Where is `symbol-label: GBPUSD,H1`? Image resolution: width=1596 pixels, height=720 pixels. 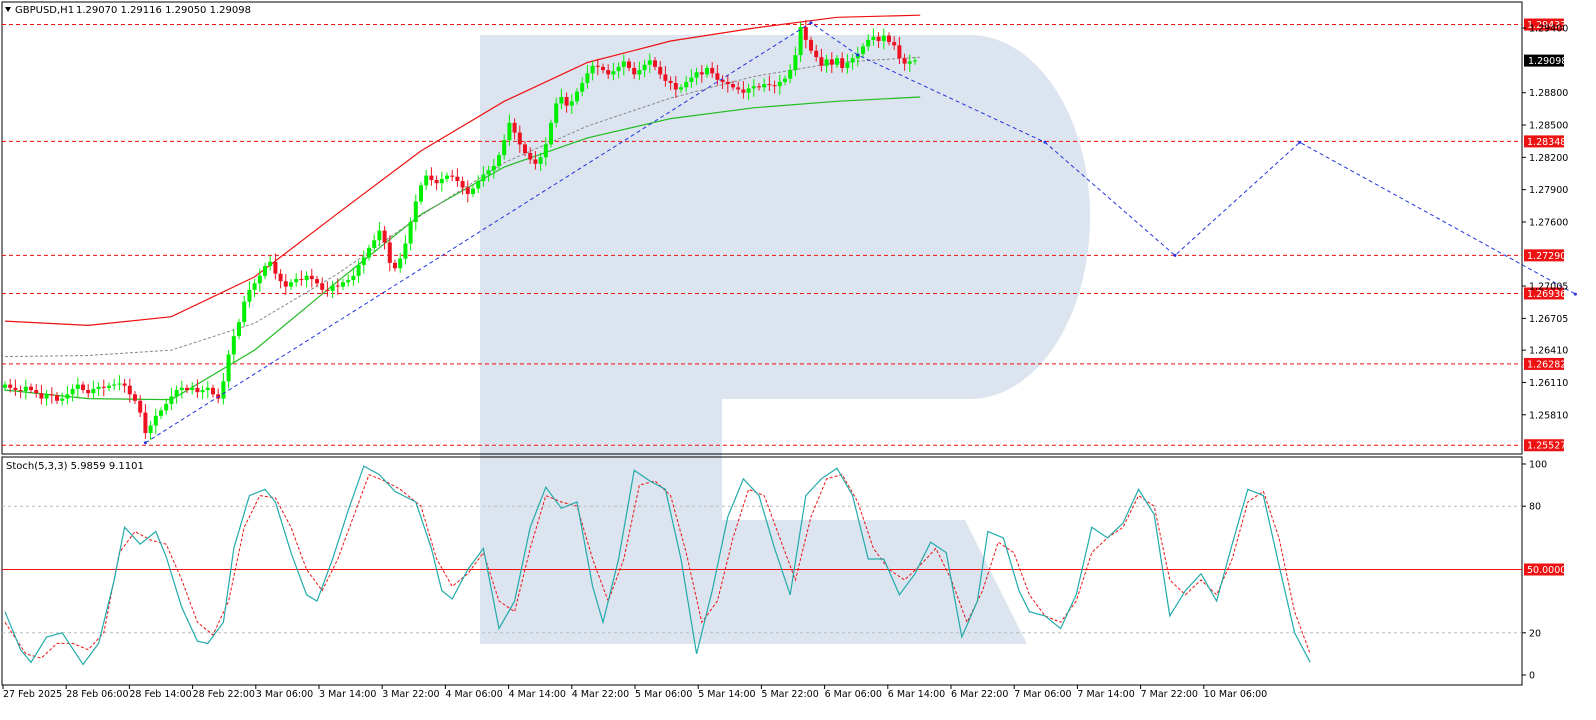 symbol-label: GBPUSD,H1 is located at coordinates (44, 10).